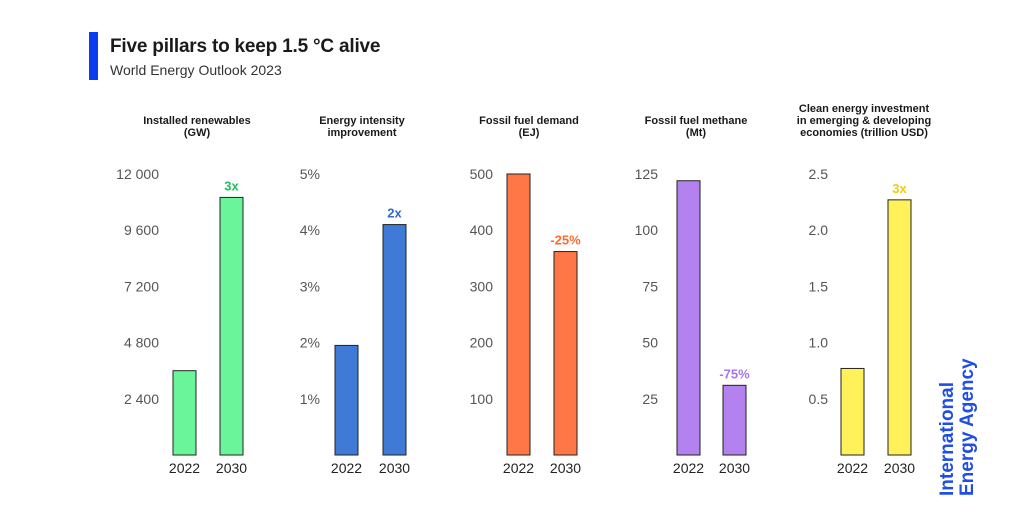  I want to click on y-tick-label: 2 400, so click(141, 399).